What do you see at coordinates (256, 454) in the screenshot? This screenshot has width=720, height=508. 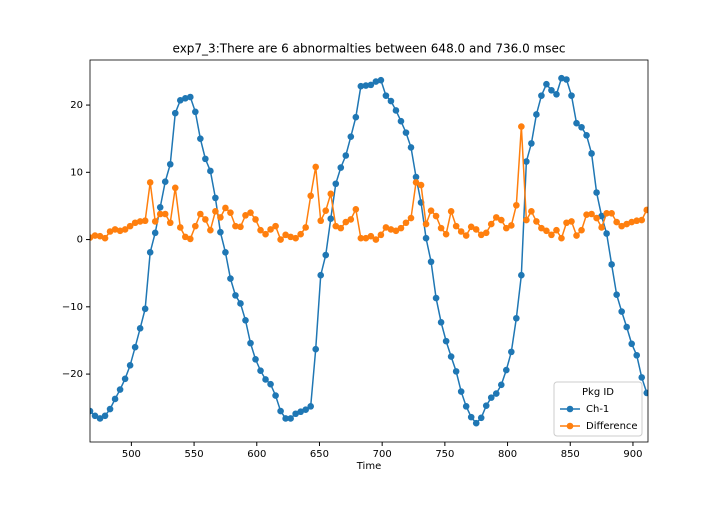 I see `x-tick-label: 600` at bounding box center [256, 454].